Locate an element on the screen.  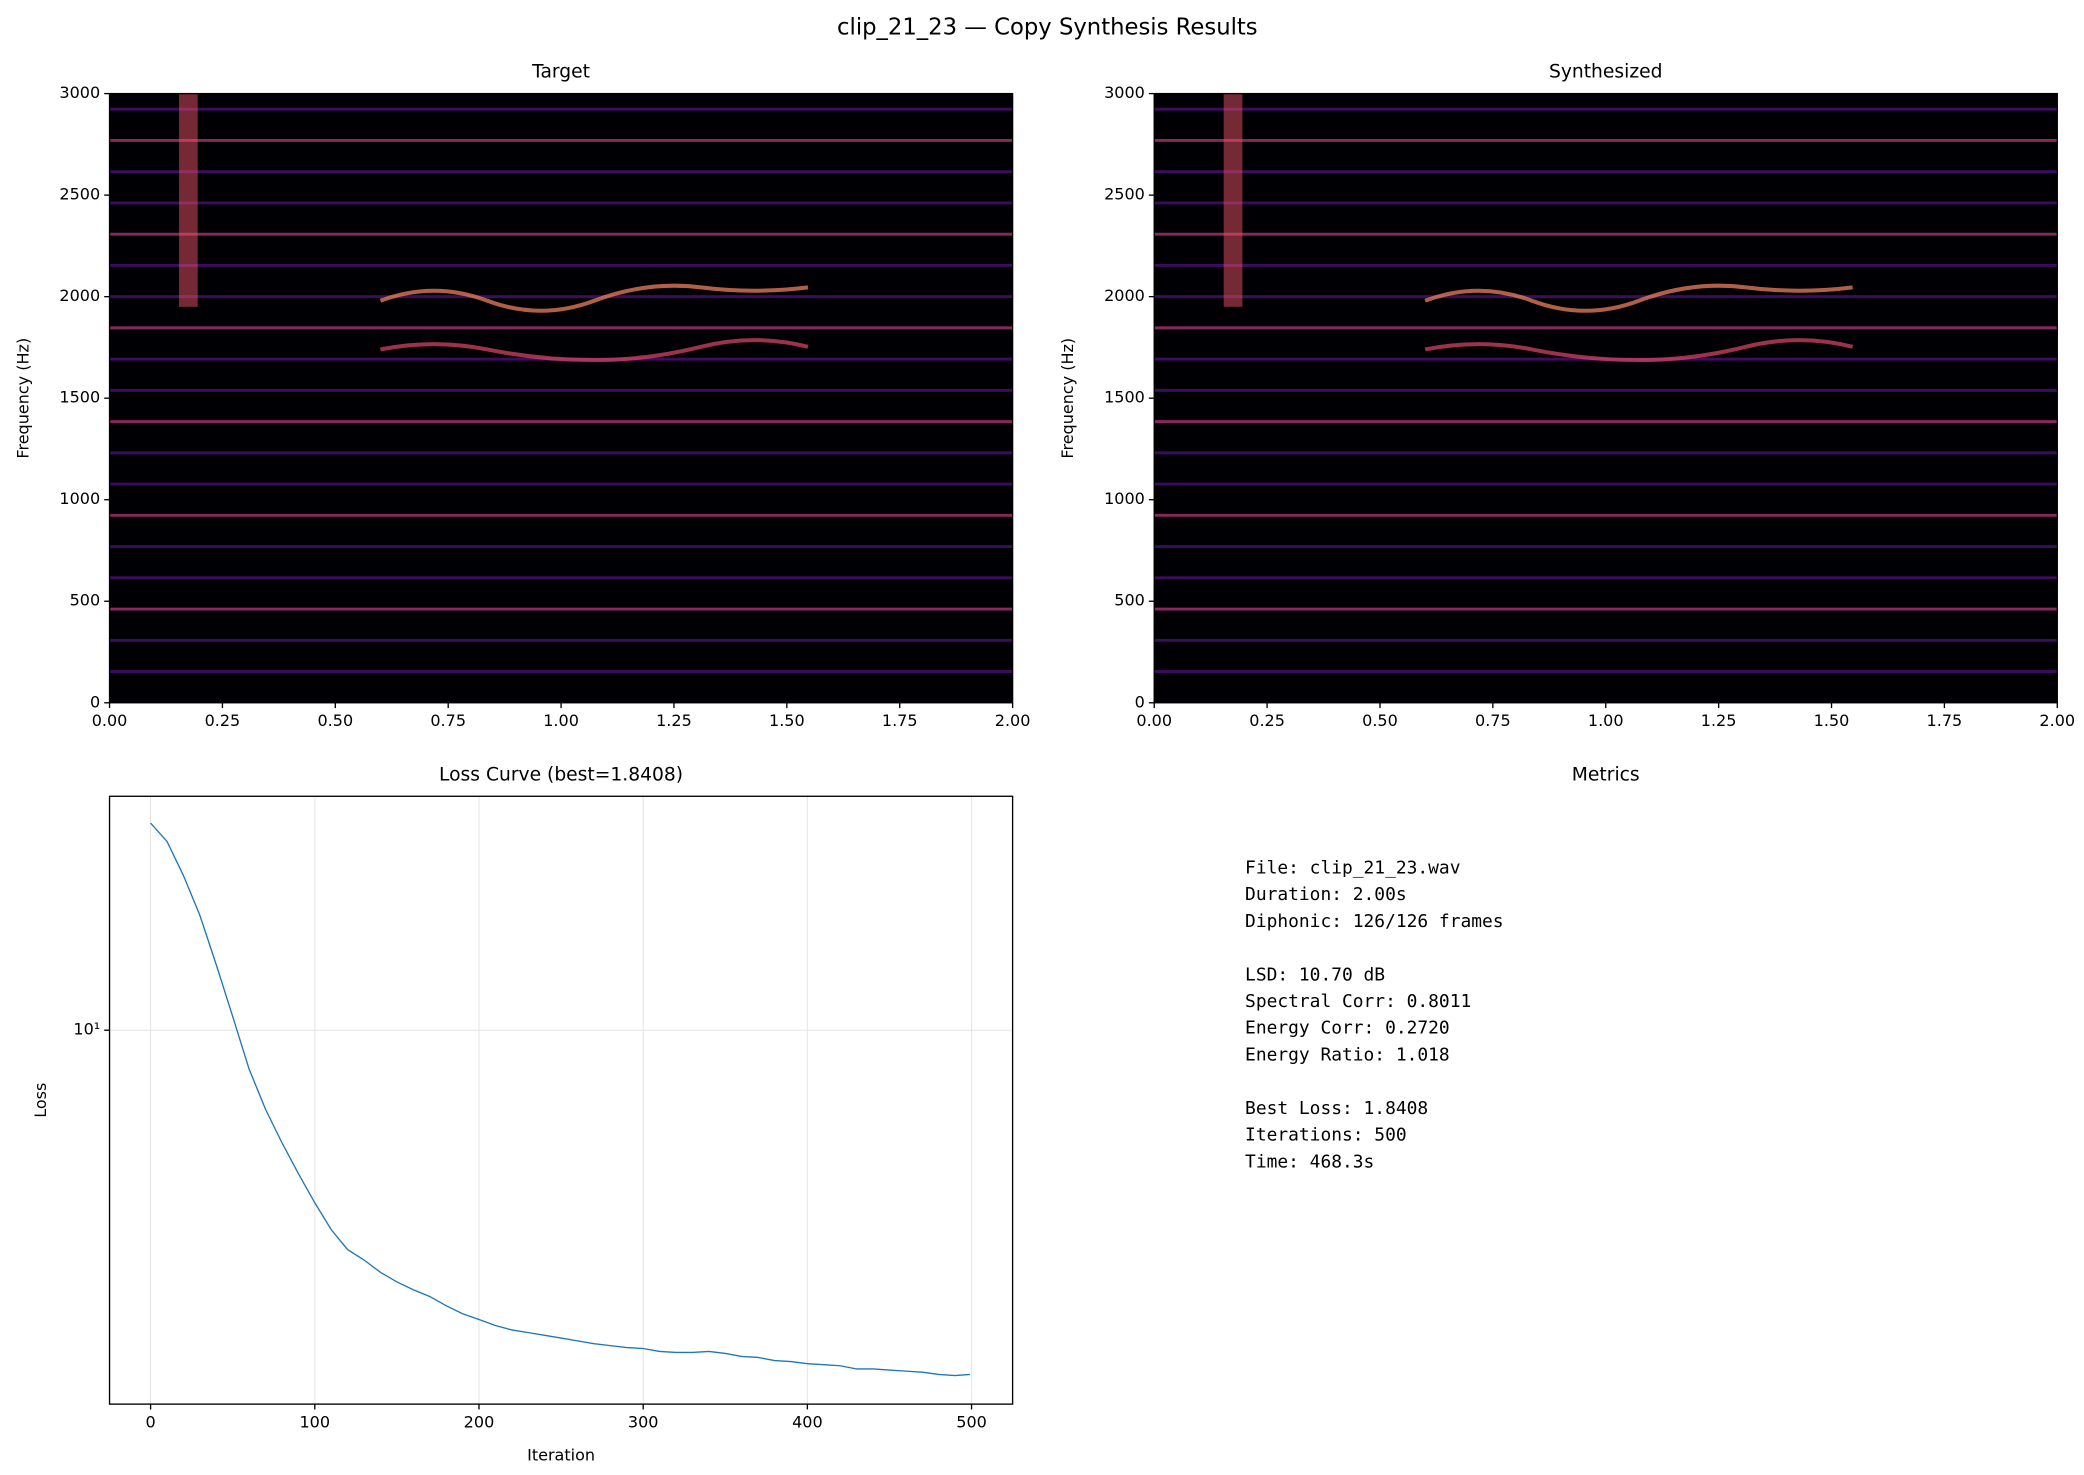
metrics-title: Metrics is located at coordinates (1606, 774).